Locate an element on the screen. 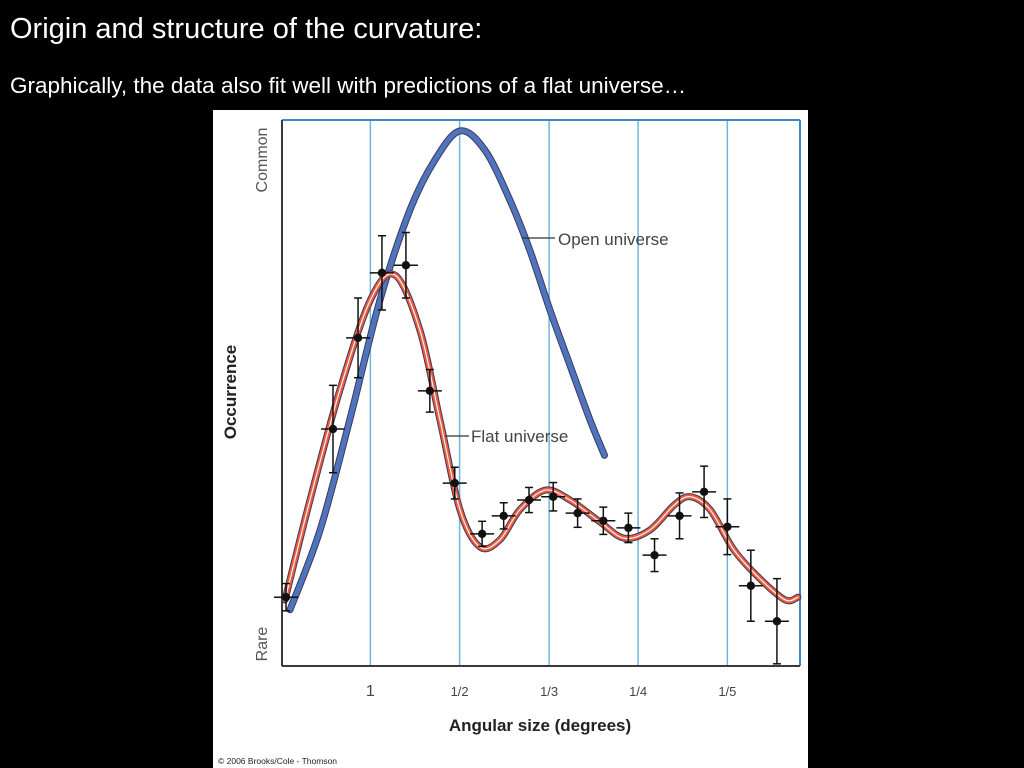 Image resolution: width=1024 pixels, height=768 pixels. x-axis-title: Angular size (degrees) is located at coordinates (540, 725).